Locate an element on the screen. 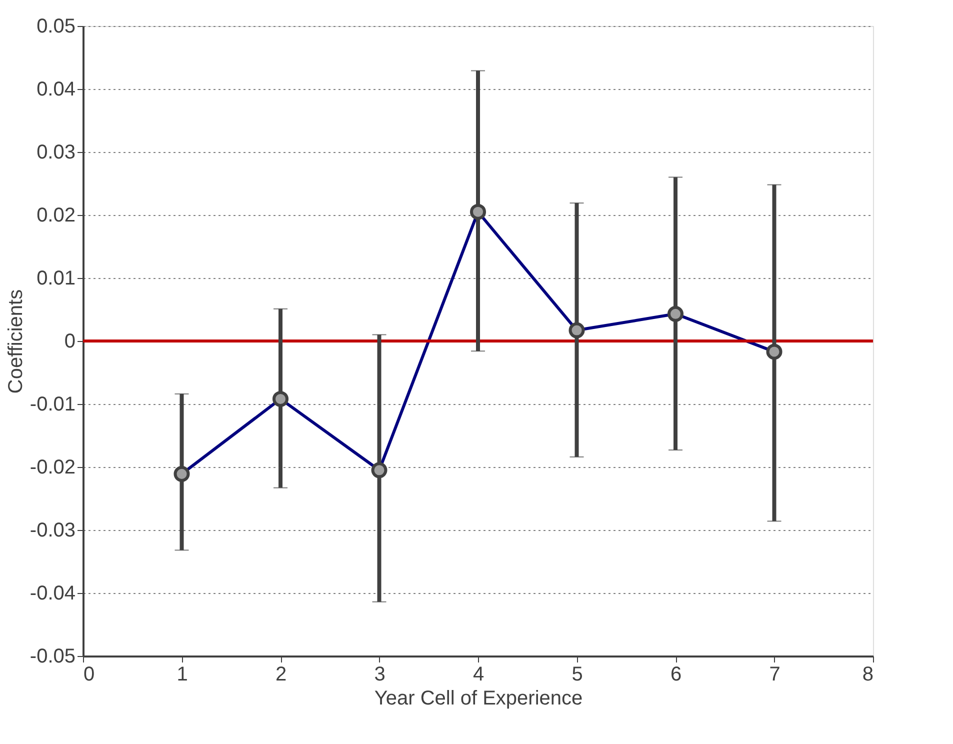 This screenshot has height=744, width=953. y-tick-label: 0.01 is located at coordinates (56, 279).